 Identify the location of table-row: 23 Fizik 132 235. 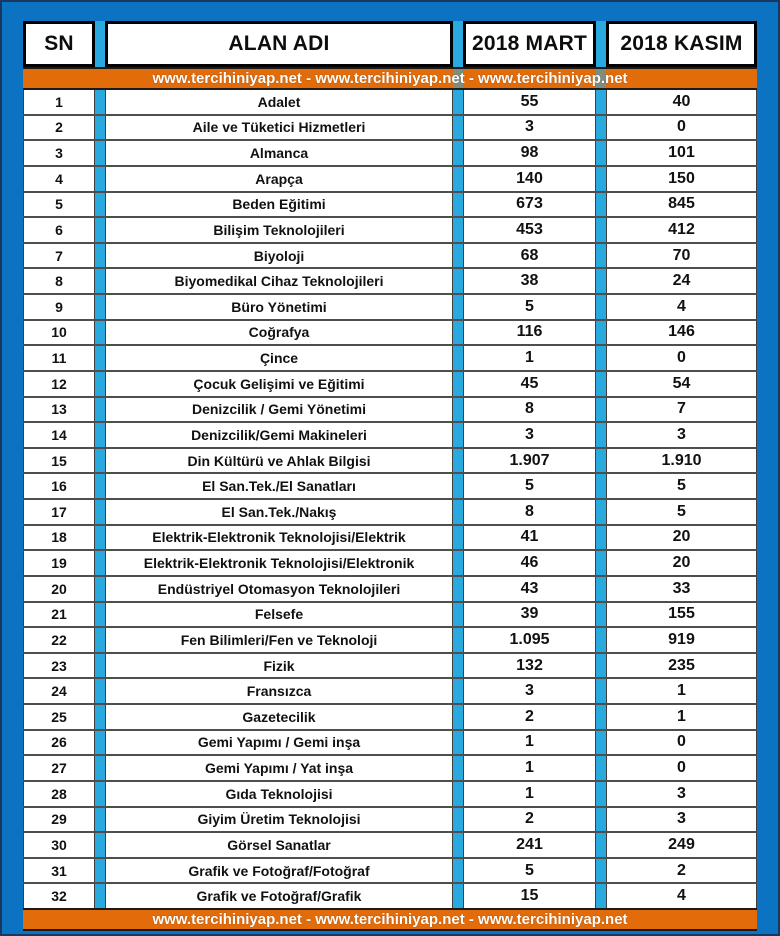
(390, 666).